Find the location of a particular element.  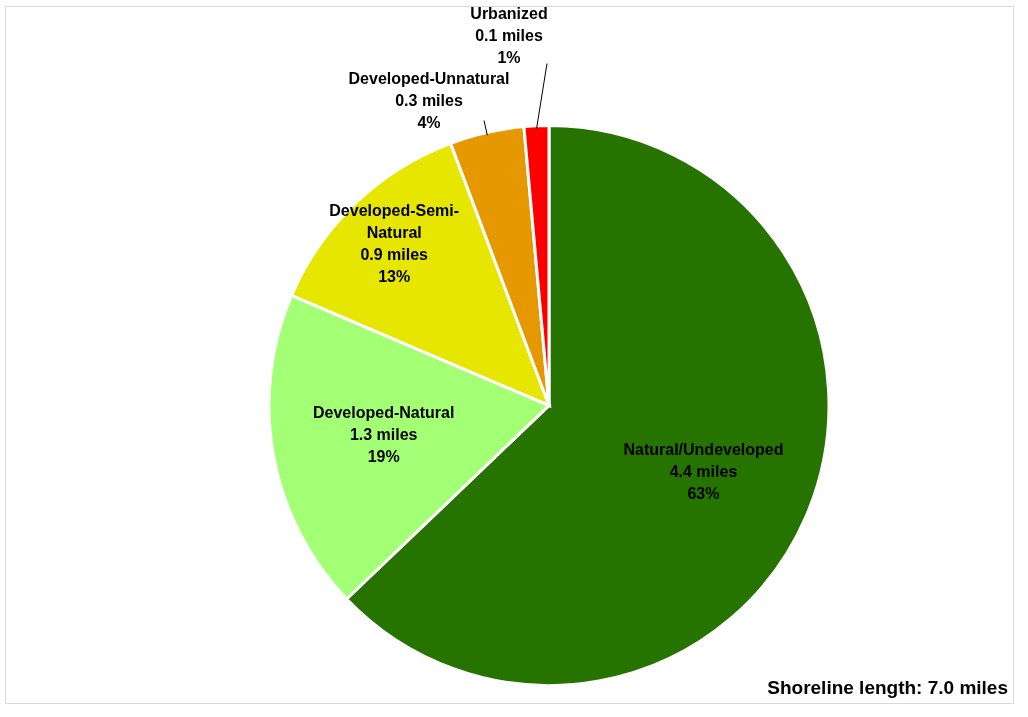

text: Shoreline length: 7.0 miles is located at coordinates (887, 687).